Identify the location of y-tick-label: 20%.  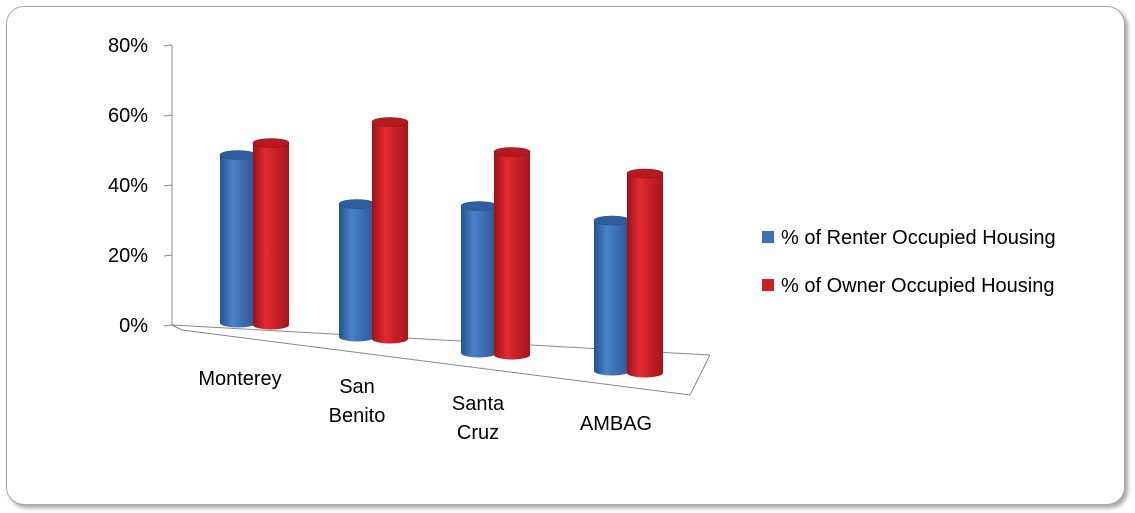
(128, 256).